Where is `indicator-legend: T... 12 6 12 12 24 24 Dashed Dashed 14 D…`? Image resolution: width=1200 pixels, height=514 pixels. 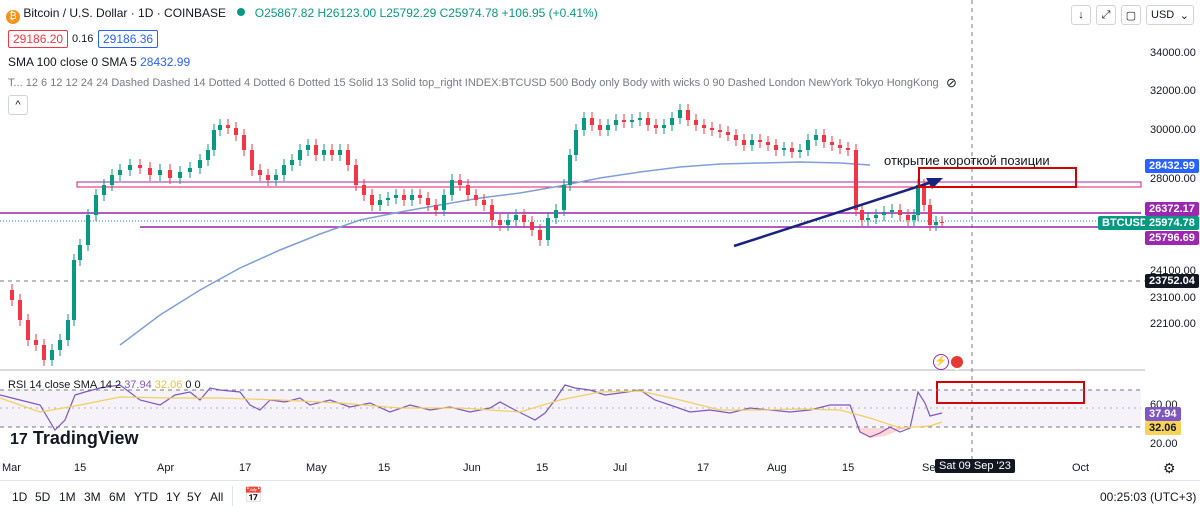 indicator-legend: T... 12 6 12 12 24 24 Dashed Dashed 14 D… is located at coordinates (473, 83).